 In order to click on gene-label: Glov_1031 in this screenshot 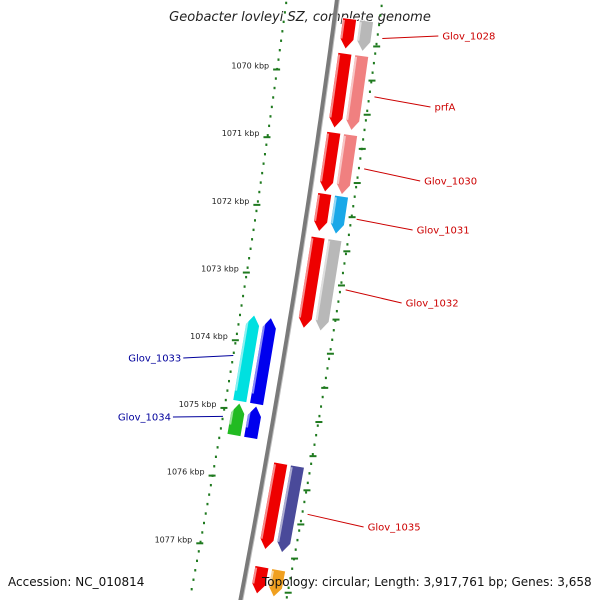, I will do `click(443, 231)`.